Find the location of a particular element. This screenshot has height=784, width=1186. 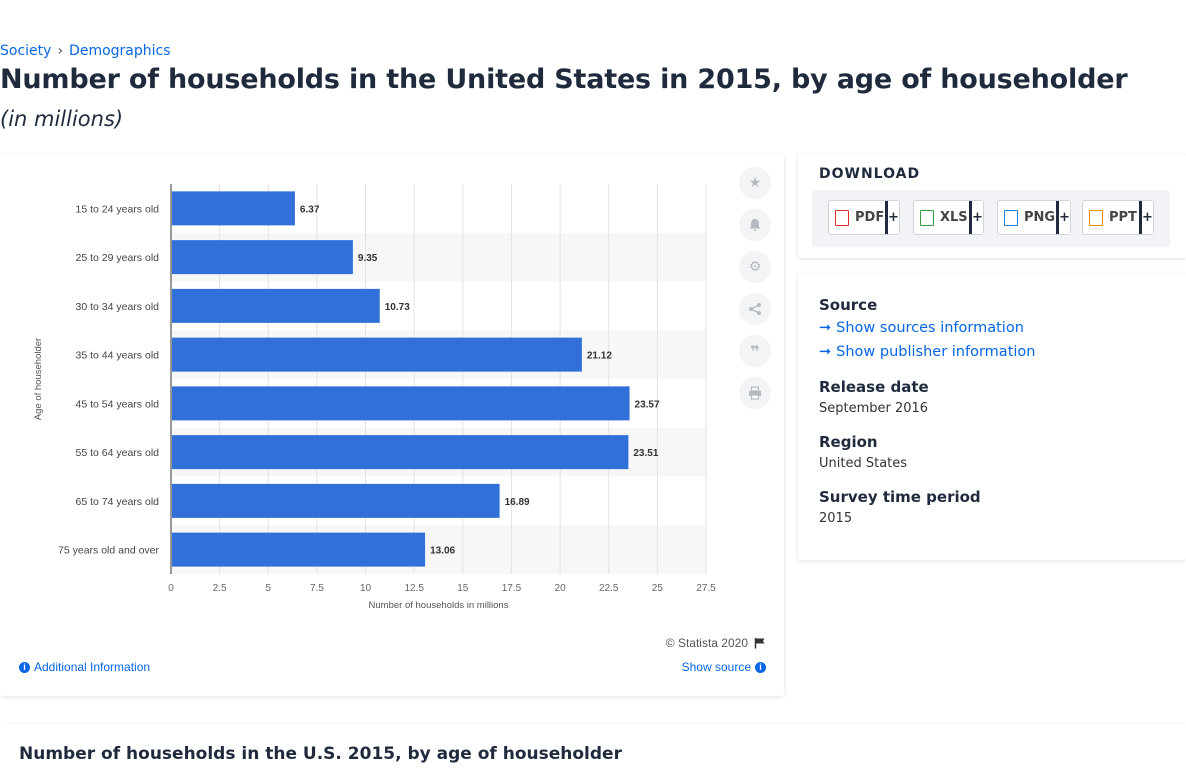

quote-icon: ❞ is located at coordinates (755, 351).